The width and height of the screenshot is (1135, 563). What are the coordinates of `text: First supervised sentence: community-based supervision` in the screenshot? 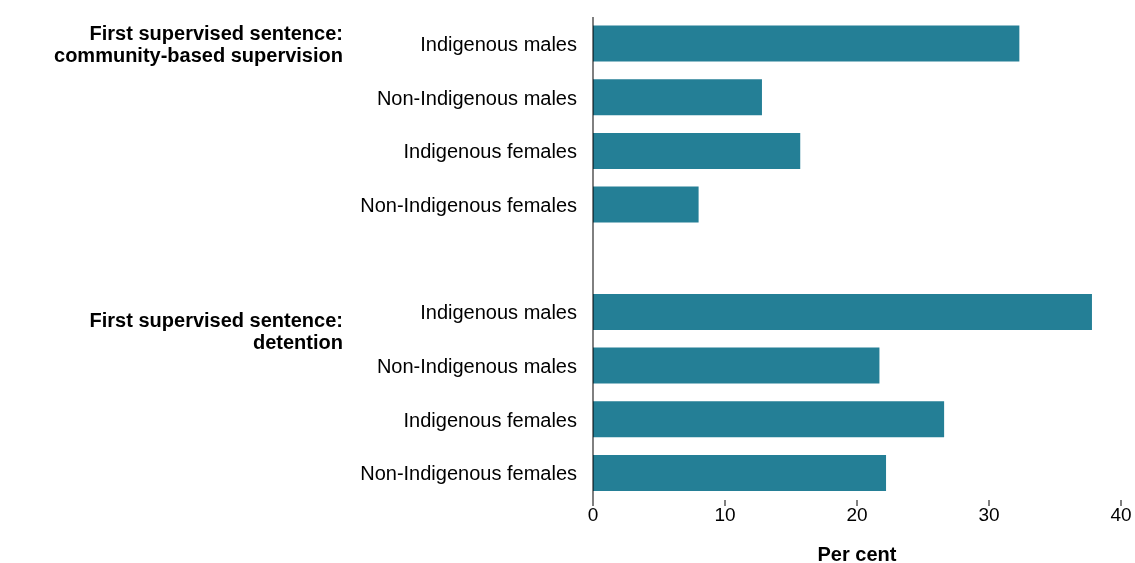 It's located at (198, 44).